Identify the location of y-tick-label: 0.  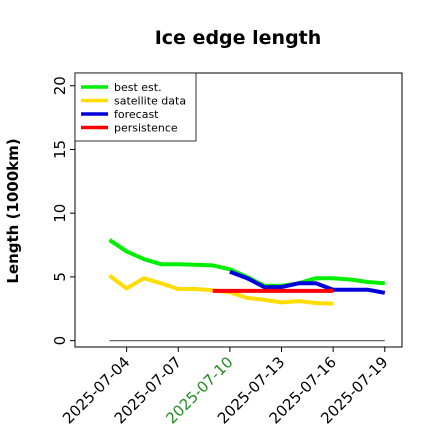
(60, 341).